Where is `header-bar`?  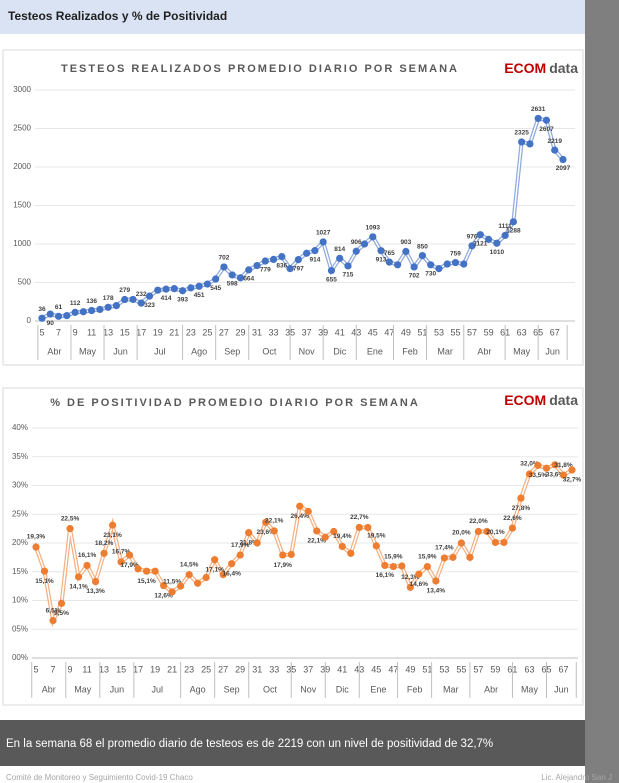 header-bar is located at coordinates (292, 17).